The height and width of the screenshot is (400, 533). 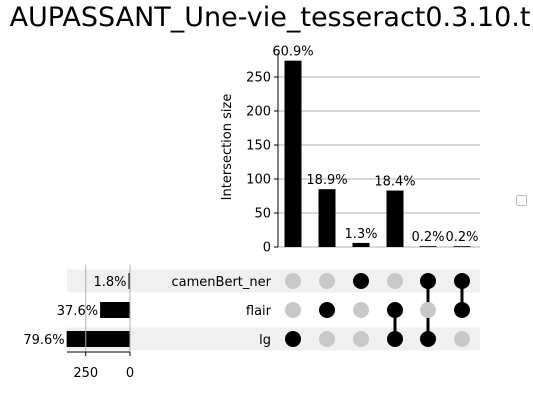 I want to click on y-tick-label: 0, so click(x=267, y=248).